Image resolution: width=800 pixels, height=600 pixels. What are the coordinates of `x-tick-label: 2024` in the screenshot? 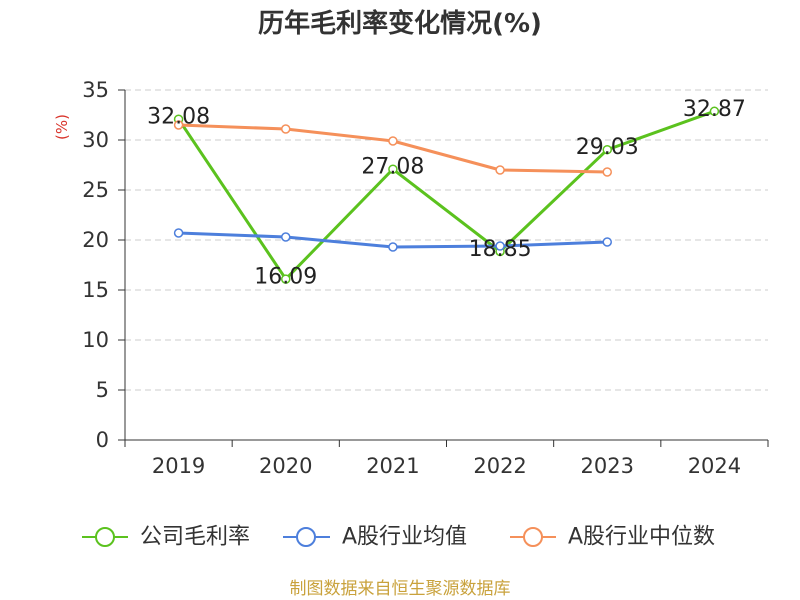 It's located at (714, 466).